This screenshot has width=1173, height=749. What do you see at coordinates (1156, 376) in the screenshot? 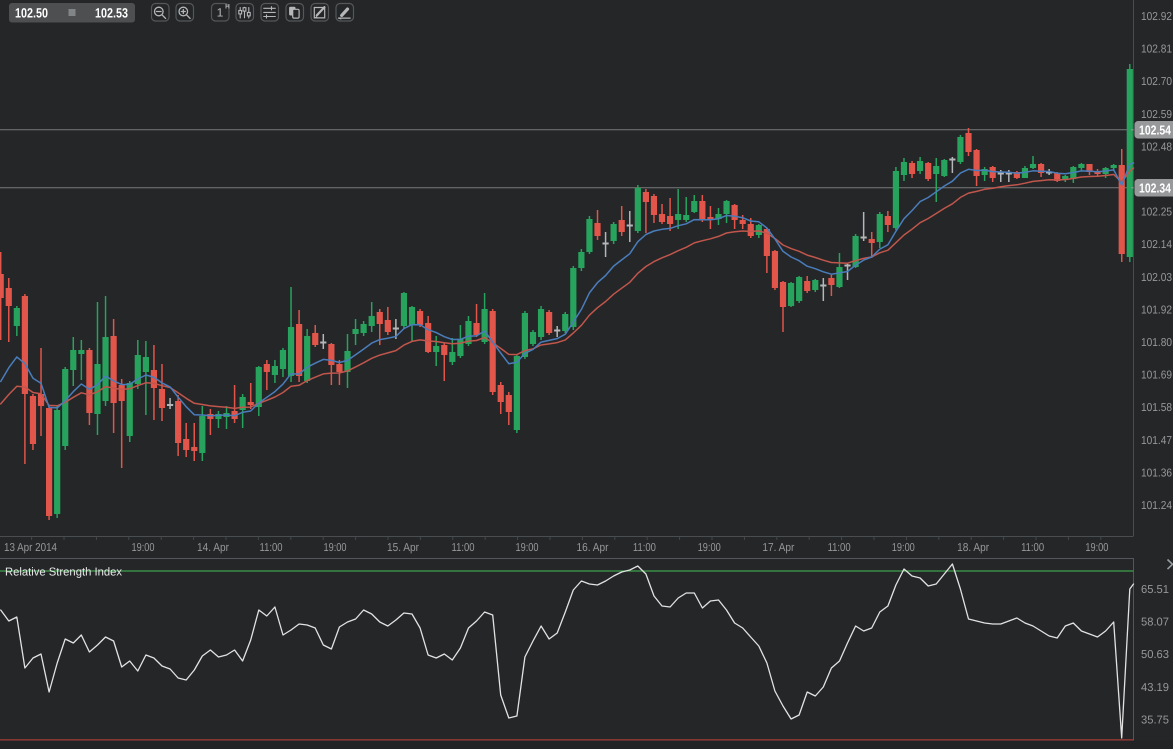
I see `svg-text: 101.69` at bounding box center [1156, 376].